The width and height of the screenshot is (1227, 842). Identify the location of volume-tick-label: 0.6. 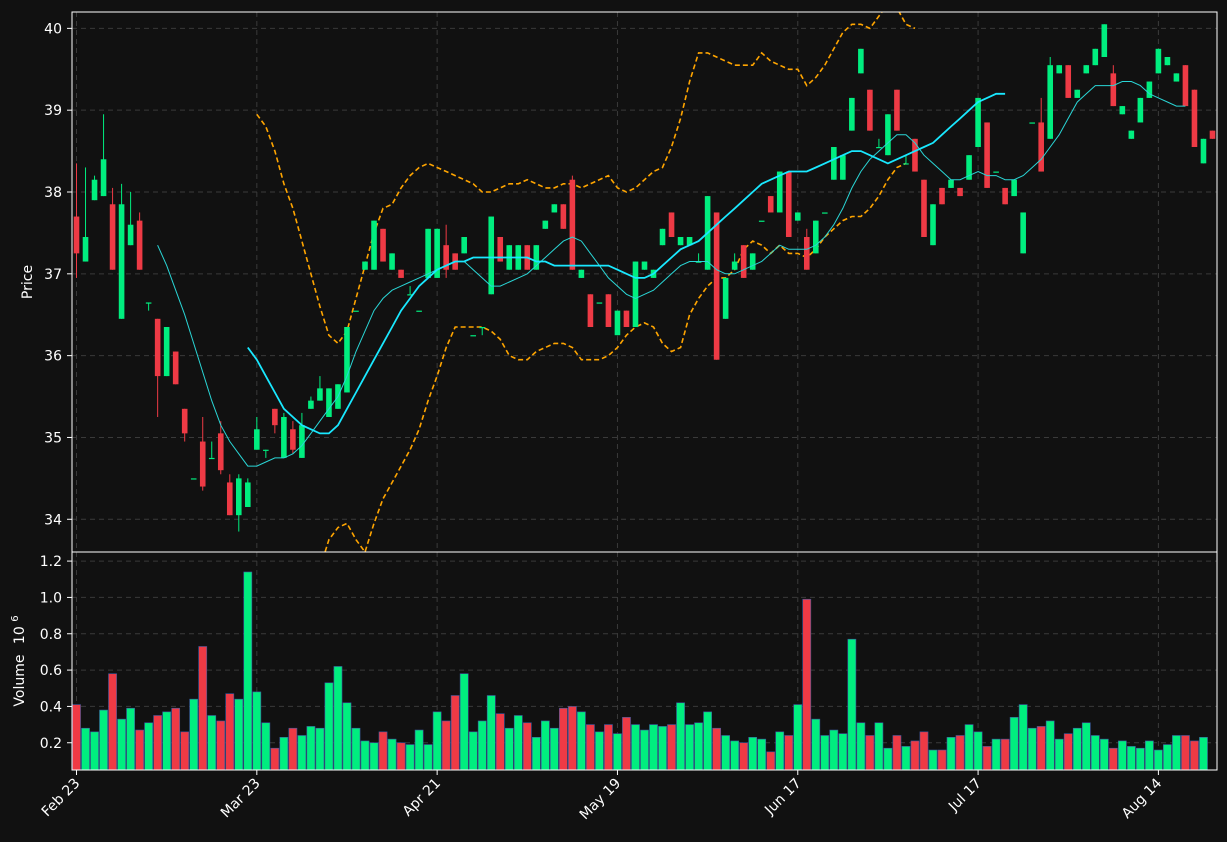
(51, 671).